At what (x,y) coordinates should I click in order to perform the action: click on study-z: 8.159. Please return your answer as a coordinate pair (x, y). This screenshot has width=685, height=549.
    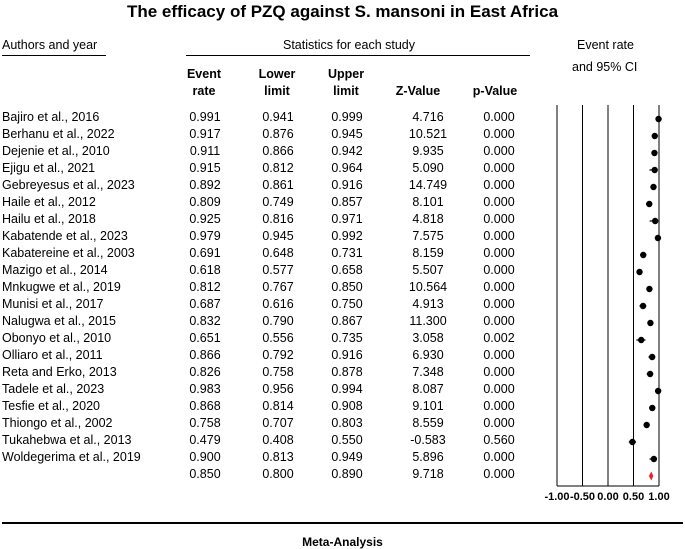
    Looking at the image, I should click on (428, 253).